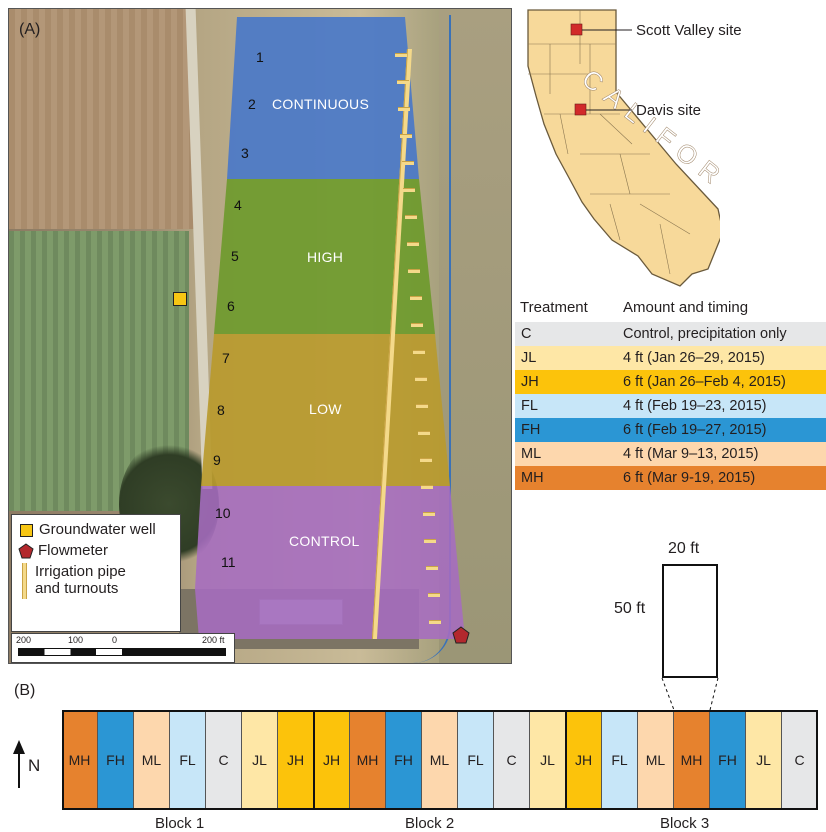  Describe the element at coordinates (19, 747) in the screenshot. I see `north-arrow-head` at that location.